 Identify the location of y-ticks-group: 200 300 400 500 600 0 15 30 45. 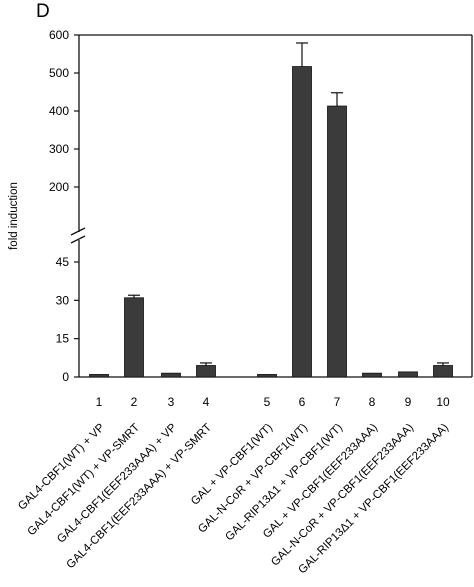
(64, 206).